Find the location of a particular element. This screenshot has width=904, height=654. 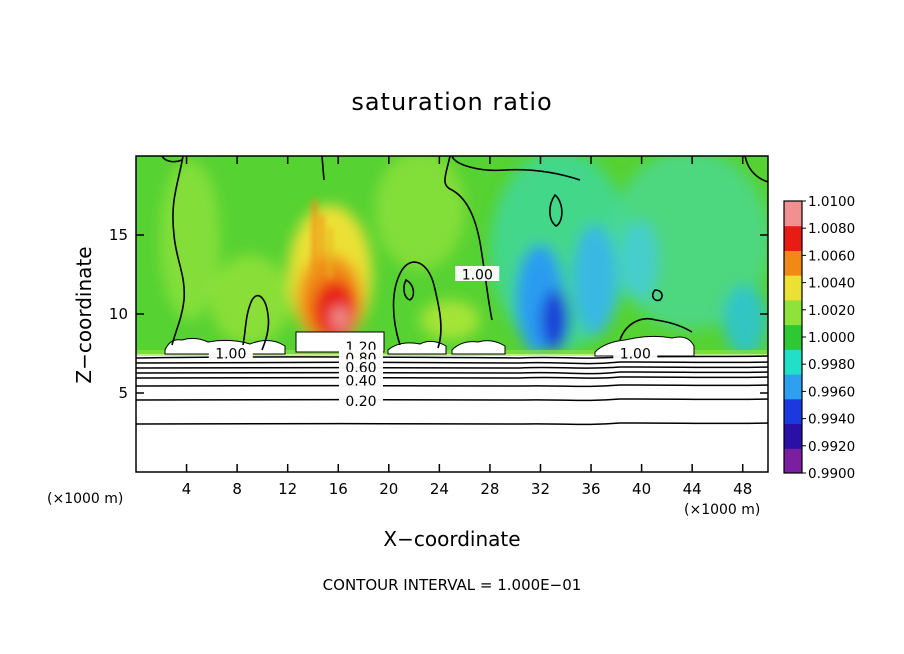

y-tick-label-0: 5 is located at coordinates (123, 393).